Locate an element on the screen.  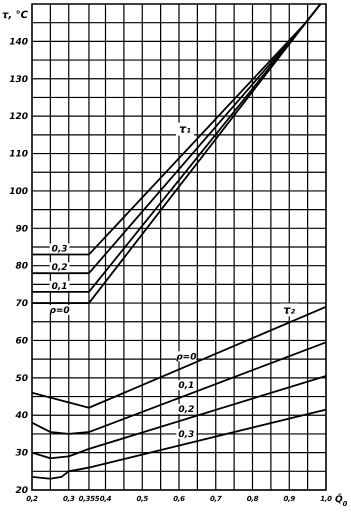
y-tick-label: 80 is located at coordinates (21, 267).